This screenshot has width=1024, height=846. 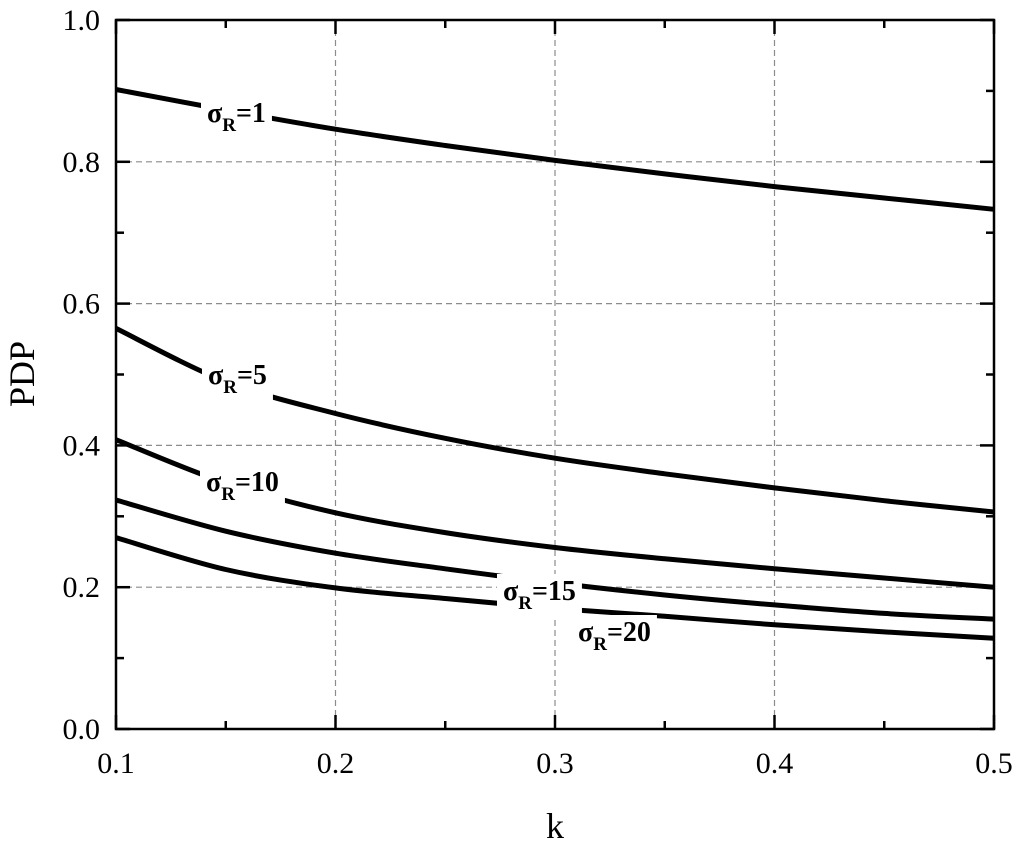 What do you see at coordinates (554, 591) in the screenshot?
I see `series-label-value: =15` at bounding box center [554, 591].